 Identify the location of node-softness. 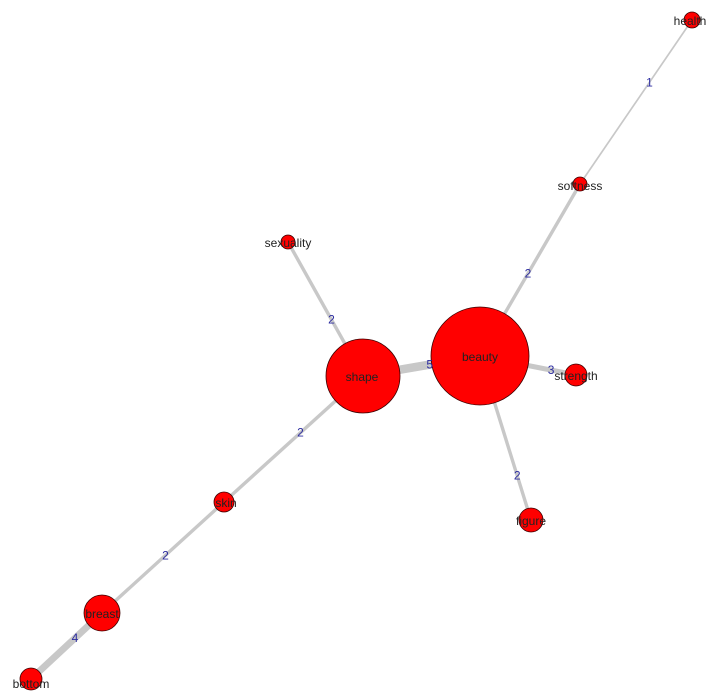
(580, 184).